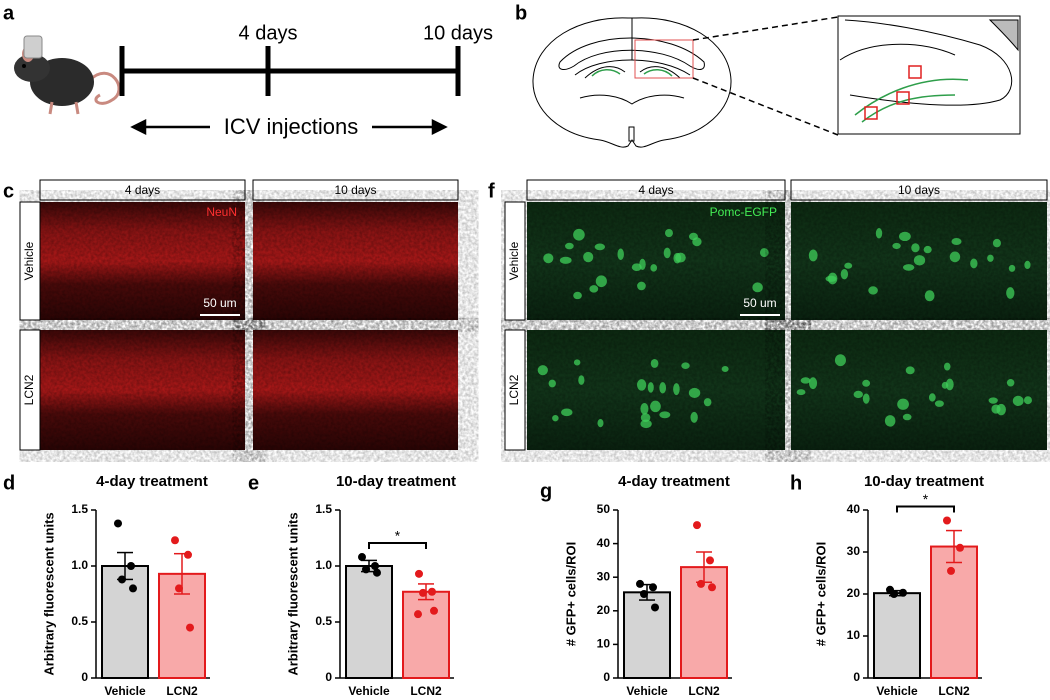 This screenshot has height=700, width=1050. What do you see at coordinates (604, 644) in the screenshot?
I see `y-tick-label: 10` at bounding box center [604, 644].